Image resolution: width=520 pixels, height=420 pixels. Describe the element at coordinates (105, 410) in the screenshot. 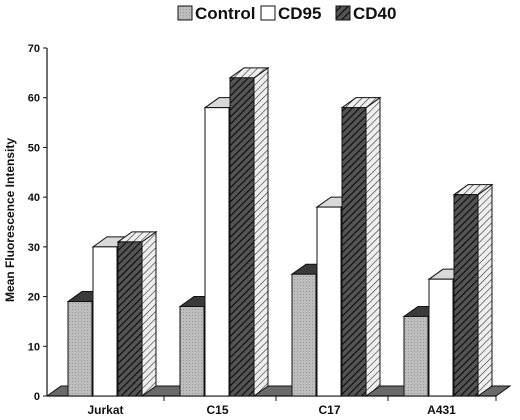

I see `x-tick-label: Jurkat` at that location.